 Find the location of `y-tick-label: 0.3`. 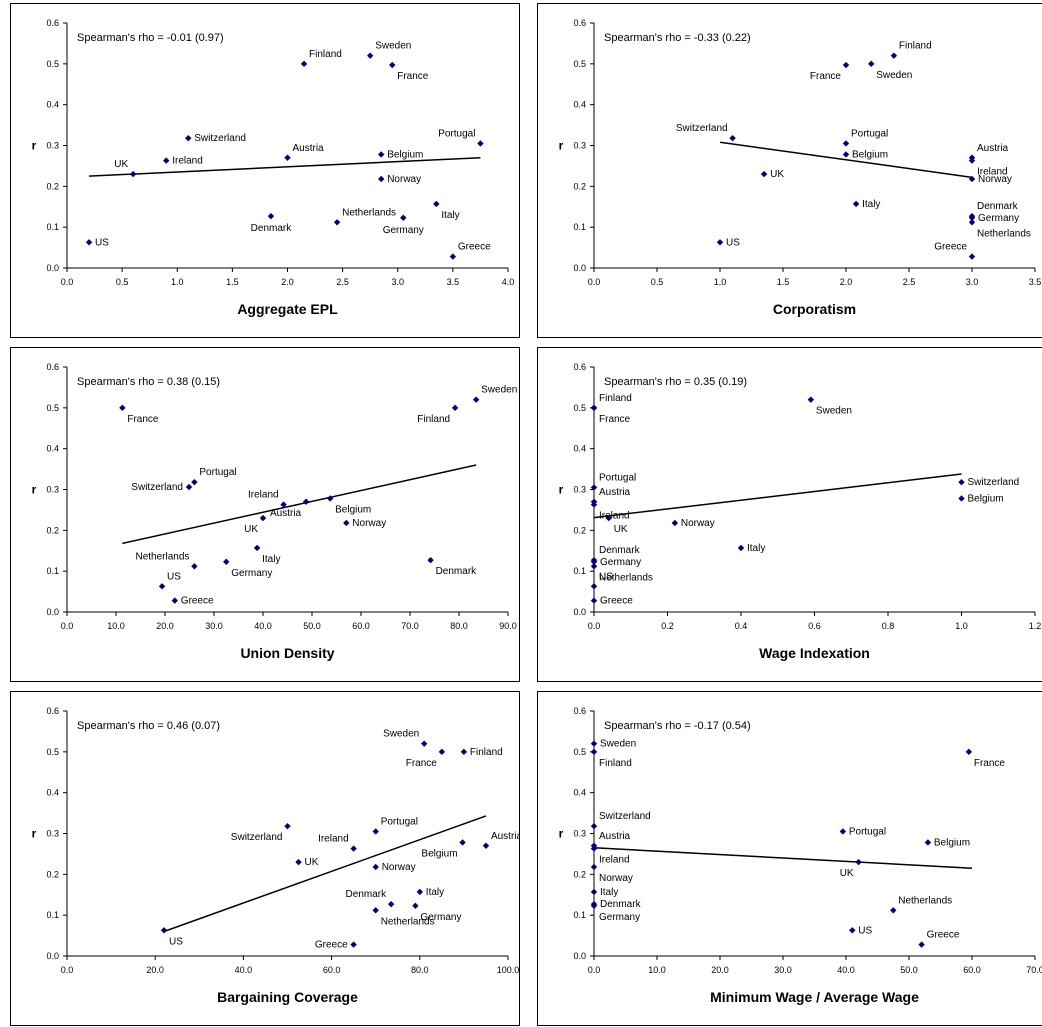

y-tick-label: 0.3 is located at coordinates (52, 490).